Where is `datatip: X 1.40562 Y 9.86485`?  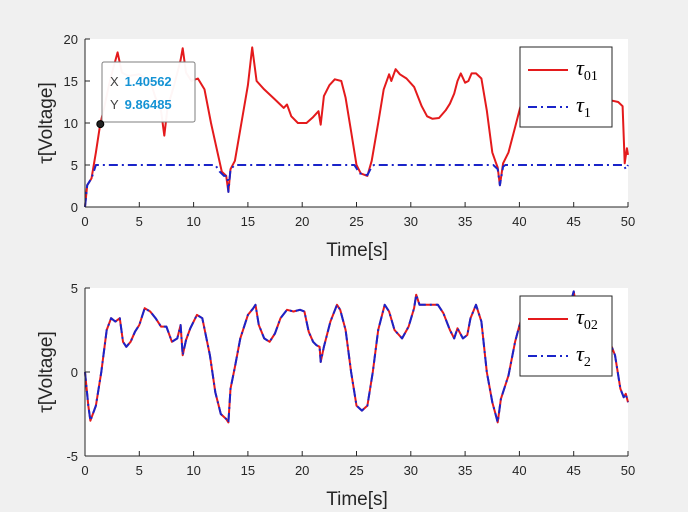 datatip: X 1.40562 Y 9.86485 is located at coordinates (146, 95).